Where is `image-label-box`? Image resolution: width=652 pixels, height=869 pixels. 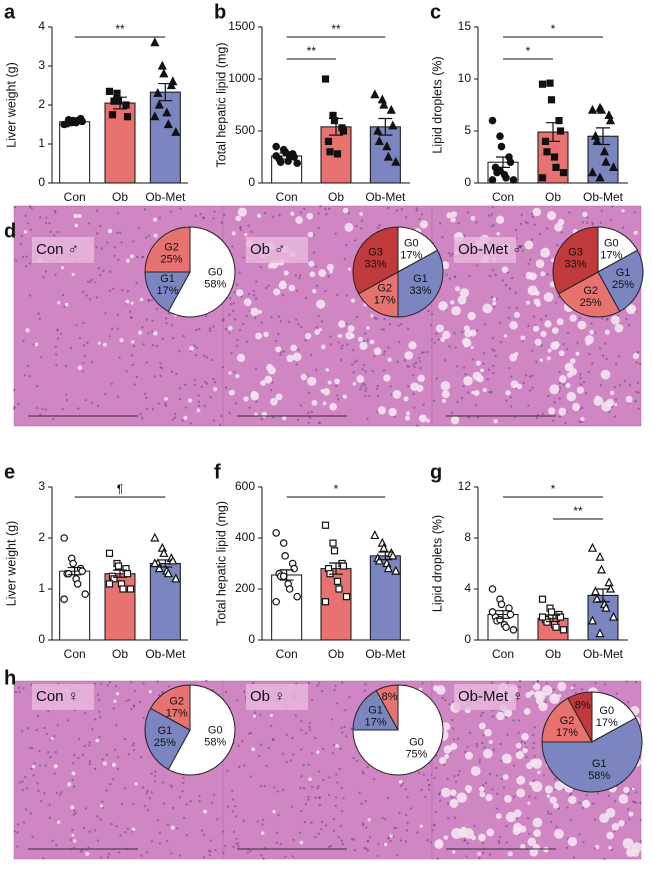 image-label-box is located at coordinates (485, 250).